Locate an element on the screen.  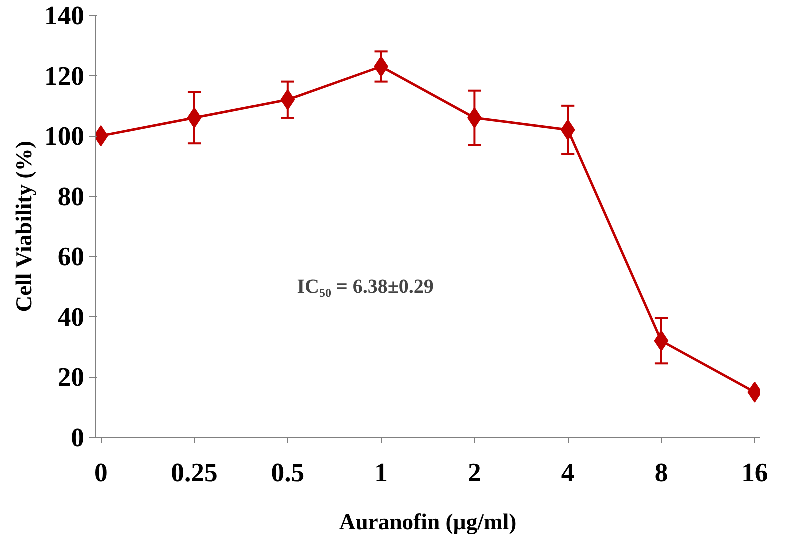
x-axis-title: Auranofin (µg/ml) is located at coordinates (428, 522).